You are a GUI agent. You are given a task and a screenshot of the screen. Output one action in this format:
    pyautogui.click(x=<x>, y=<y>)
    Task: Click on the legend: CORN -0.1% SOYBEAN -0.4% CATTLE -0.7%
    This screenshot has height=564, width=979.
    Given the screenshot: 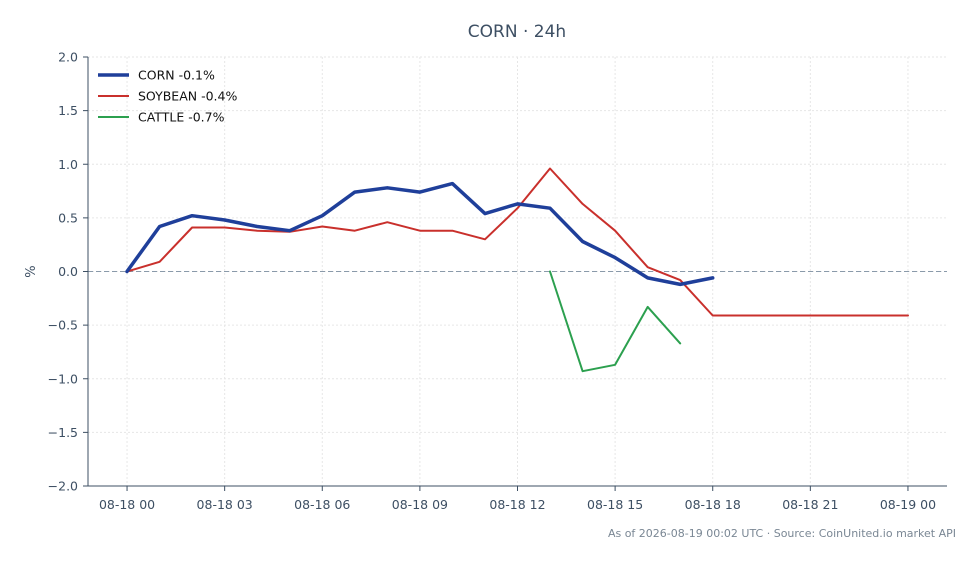 What is the action you would take?
    pyautogui.click(x=167, y=96)
    